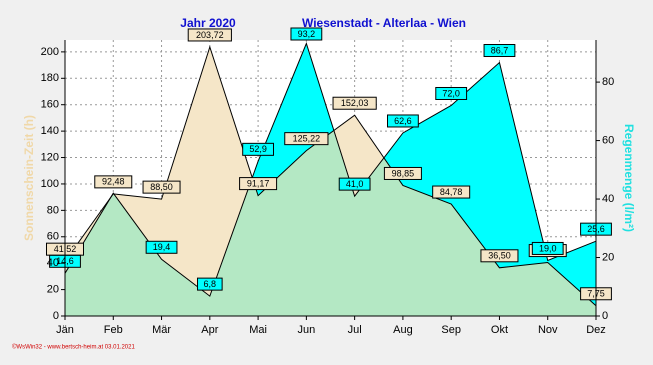 This screenshot has width=653, height=365. What do you see at coordinates (605, 316) in the screenshot?
I see `y2-tick-label: 0` at bounding box center [605, 316].